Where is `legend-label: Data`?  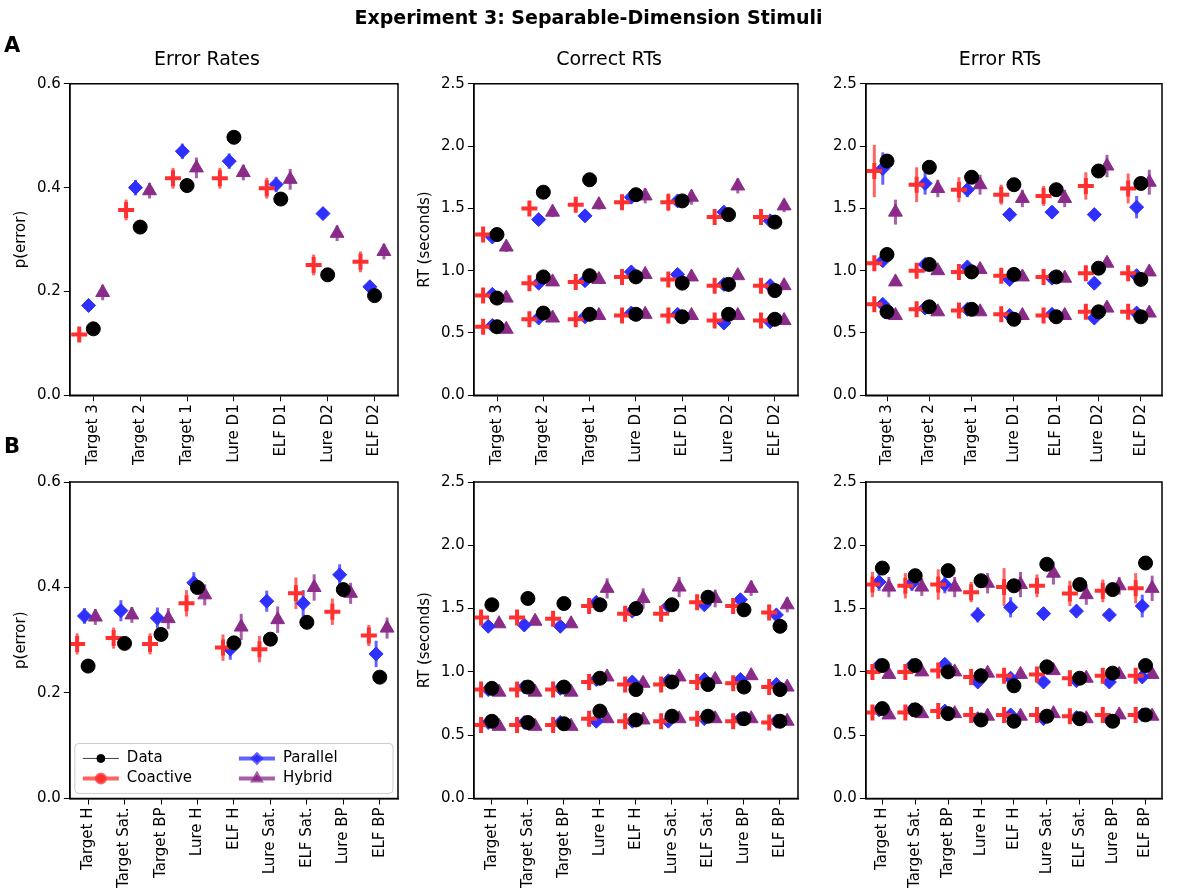 legend-label: Data is located at coordinates (144, 757).